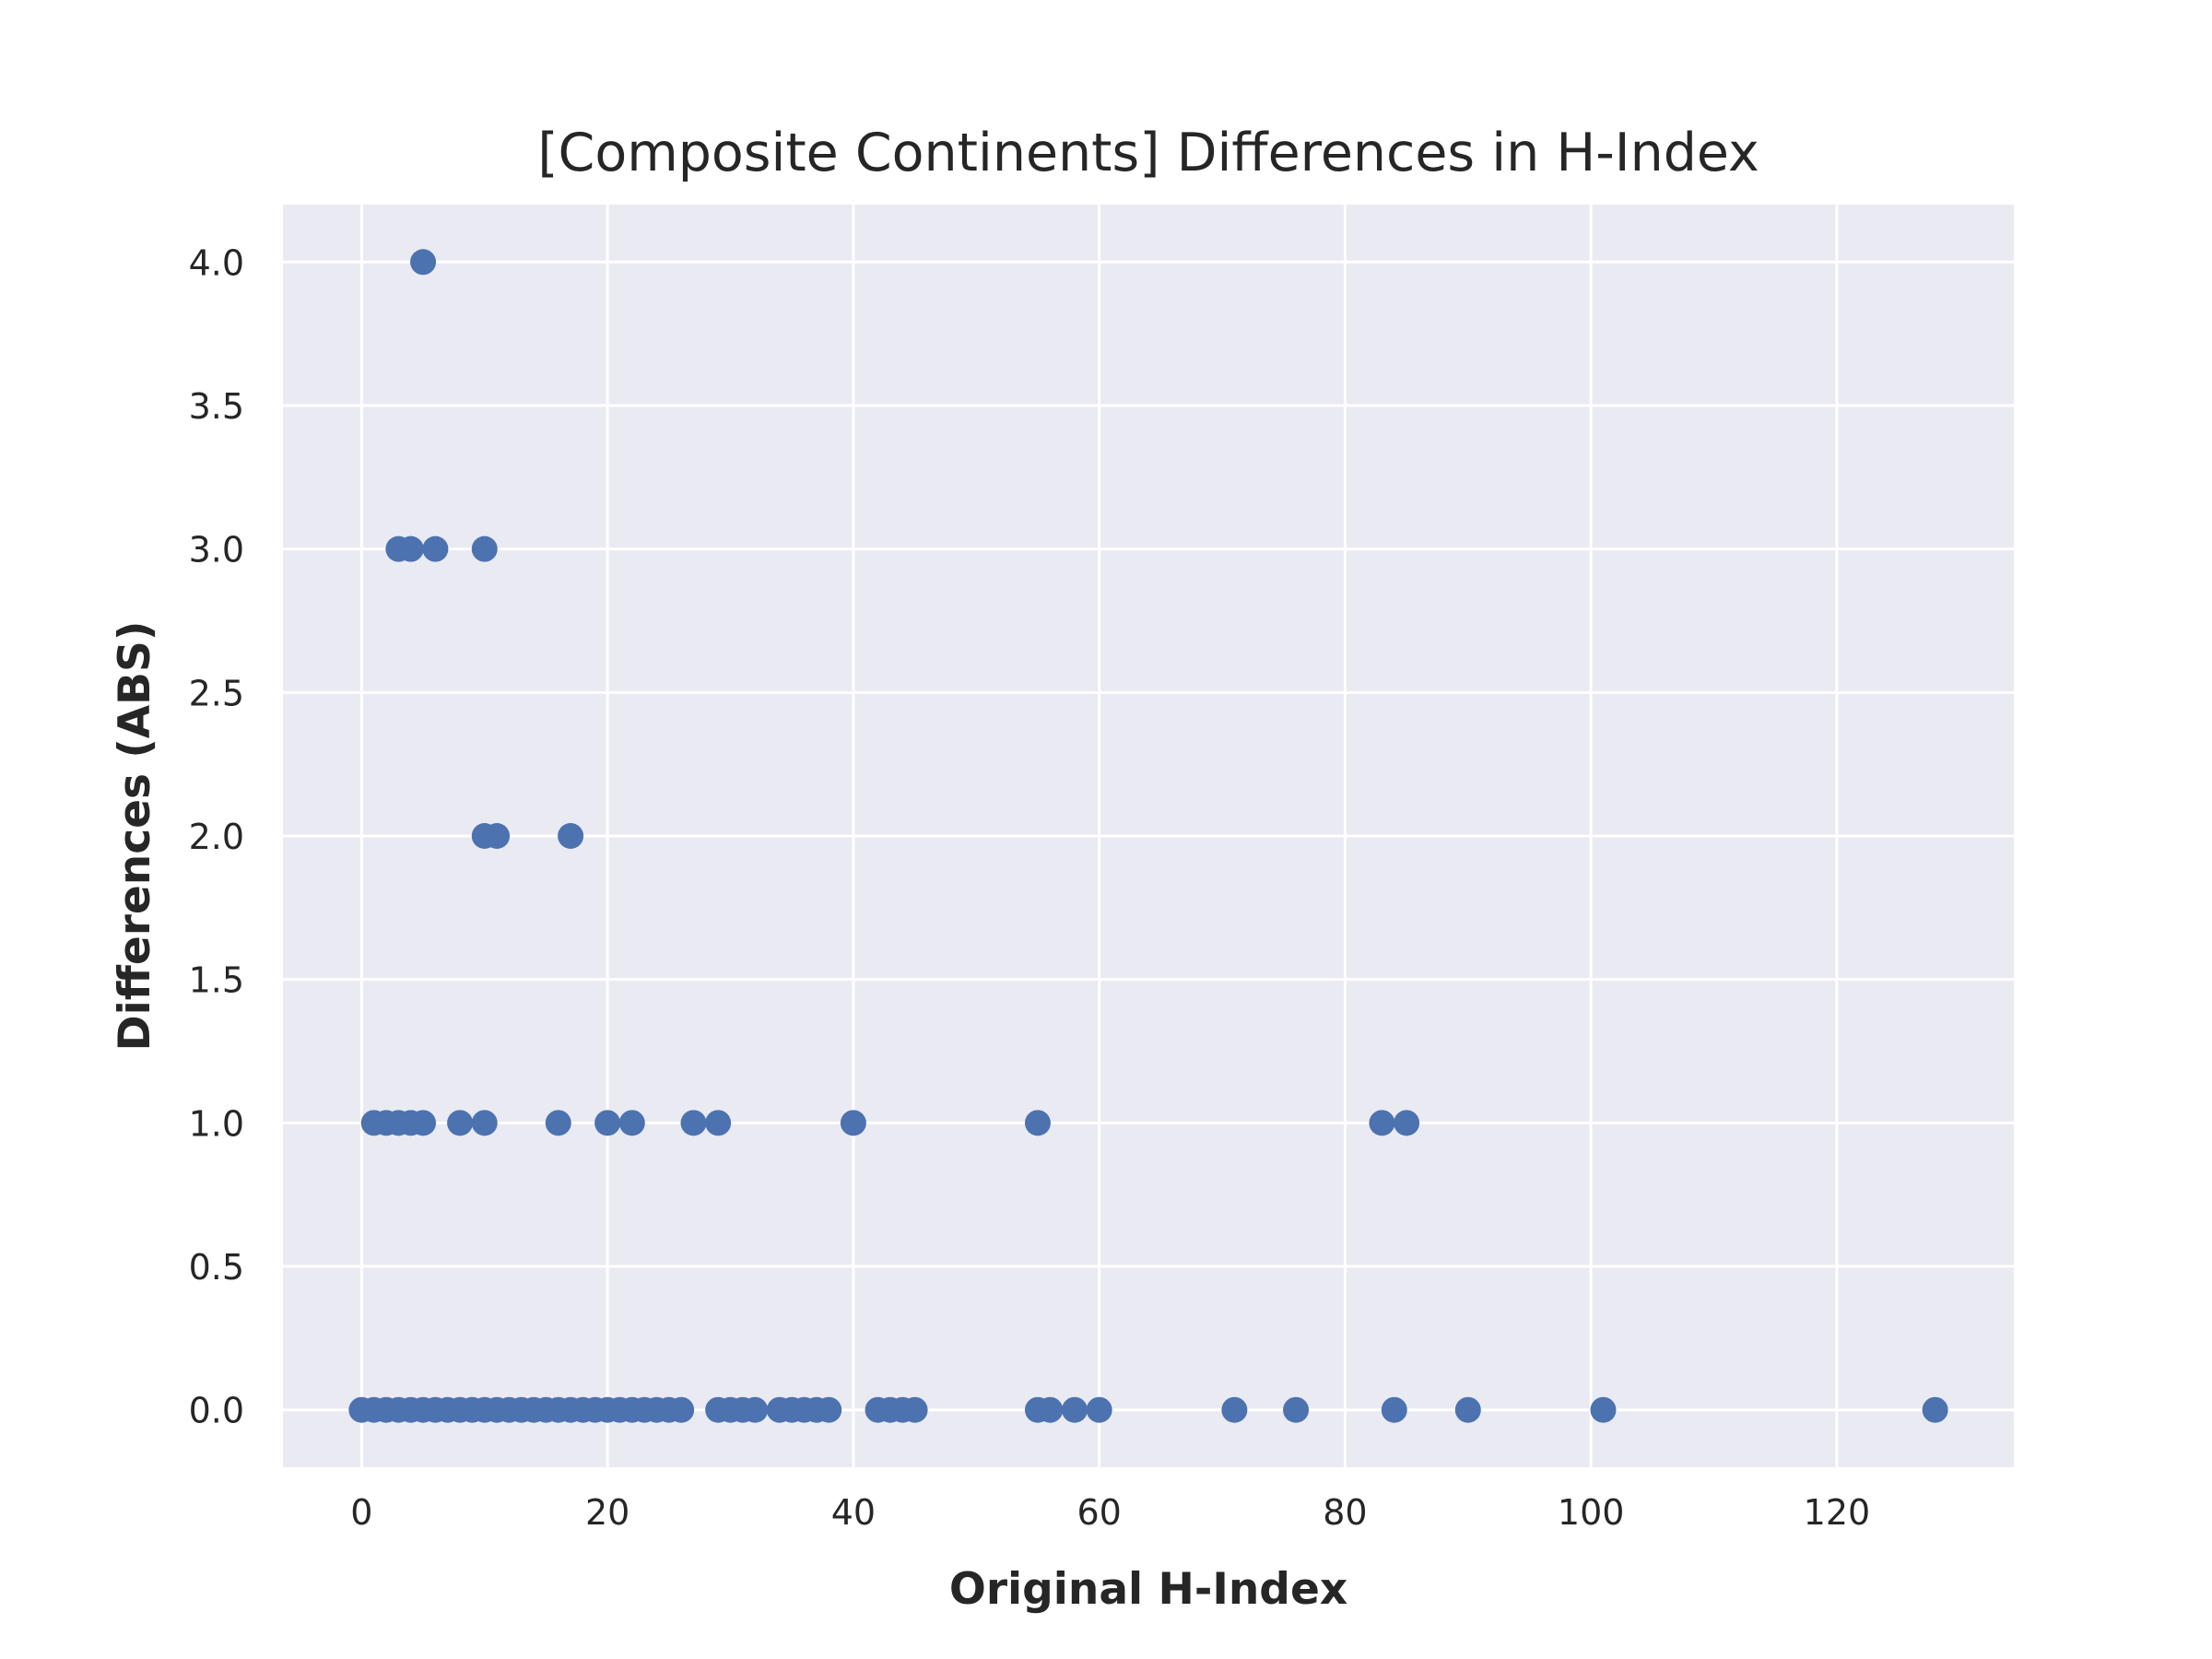  I want to click on y-tick-label: 1.0, so click(216, 1123).